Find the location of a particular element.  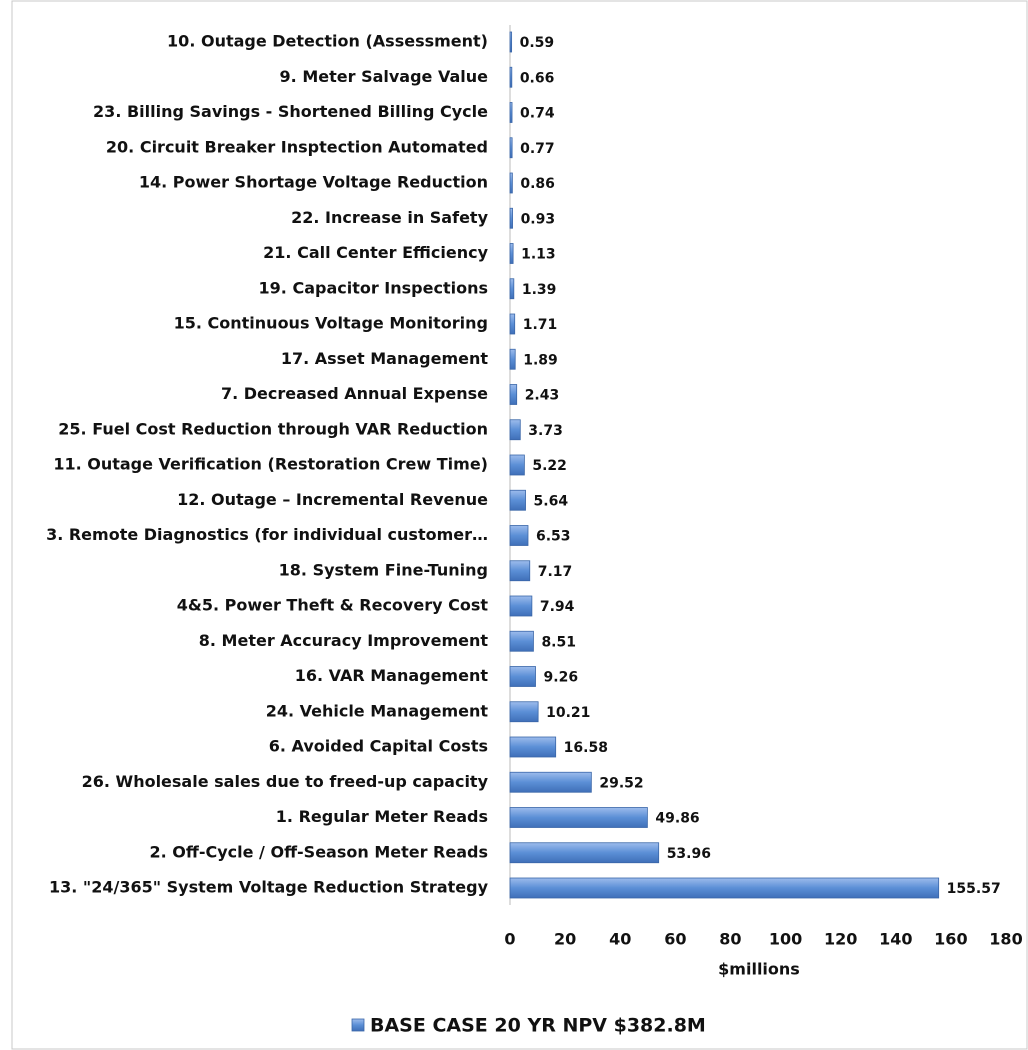

x-tick-label: 20 is located at coordinates (565, 939).